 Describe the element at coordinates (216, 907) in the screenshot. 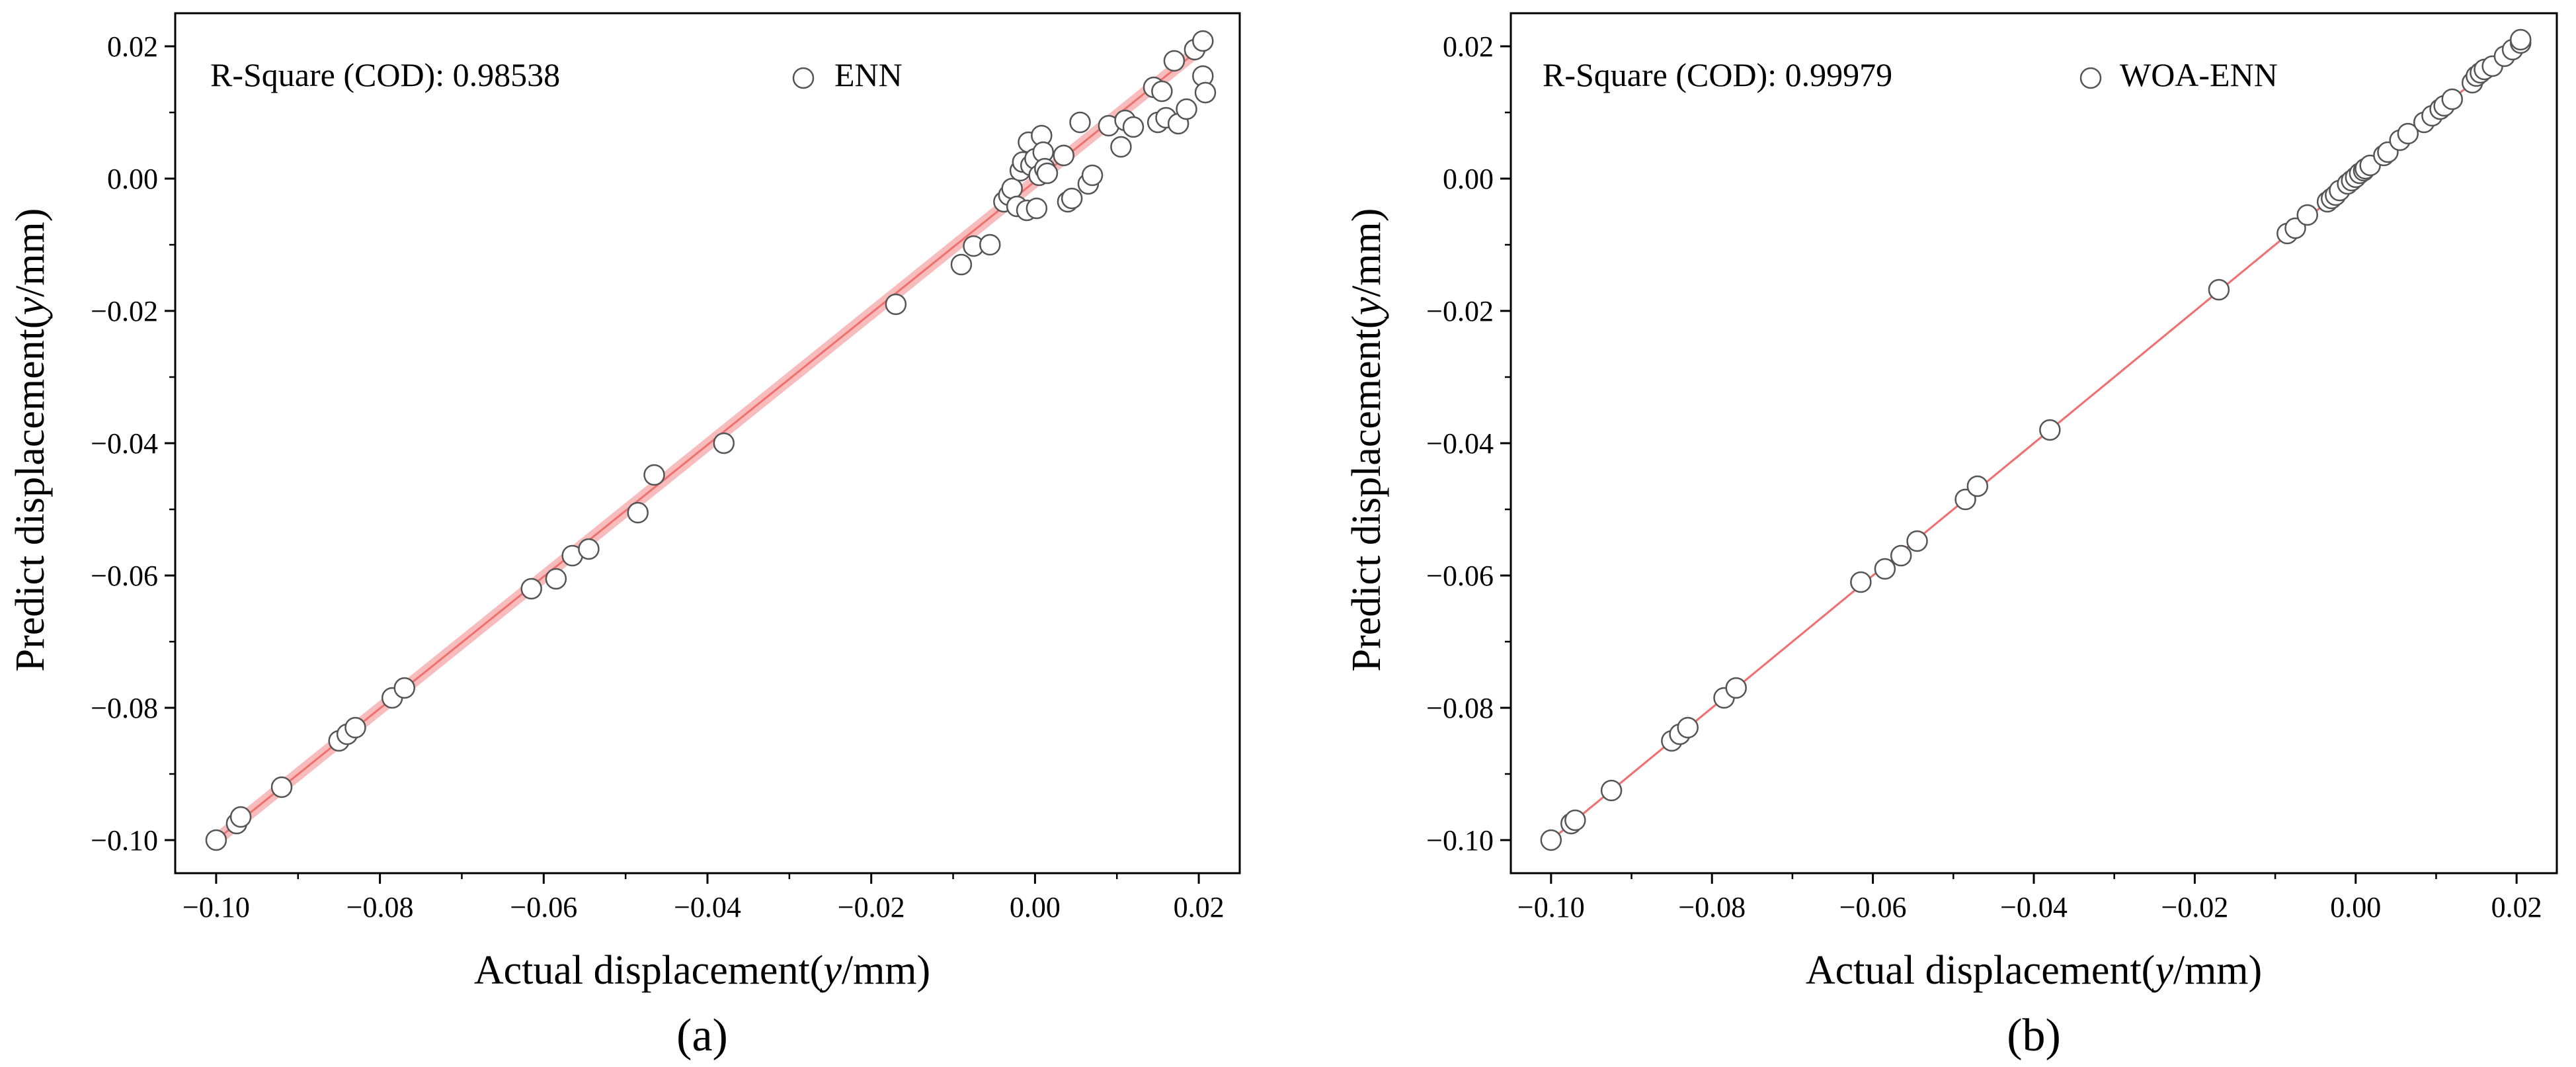

I see `panel-a-x-tick-label: −0.10` at that location.